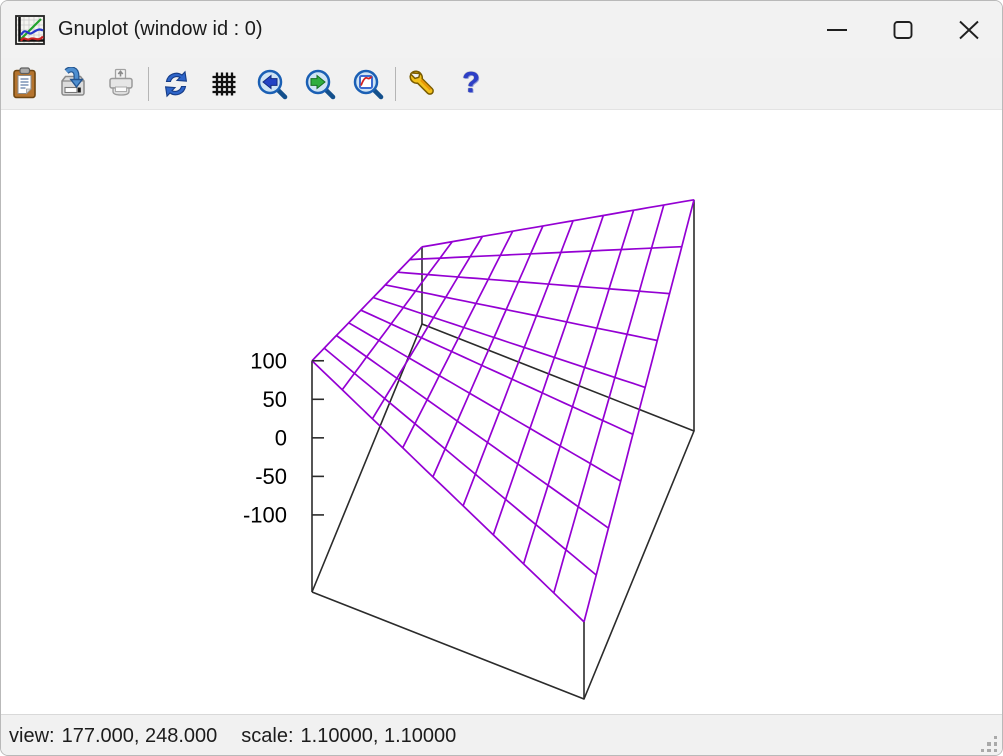 Image resolution: width=1003 pixels, height=756 pixels. I want to click on print-button, so click(121, 84).